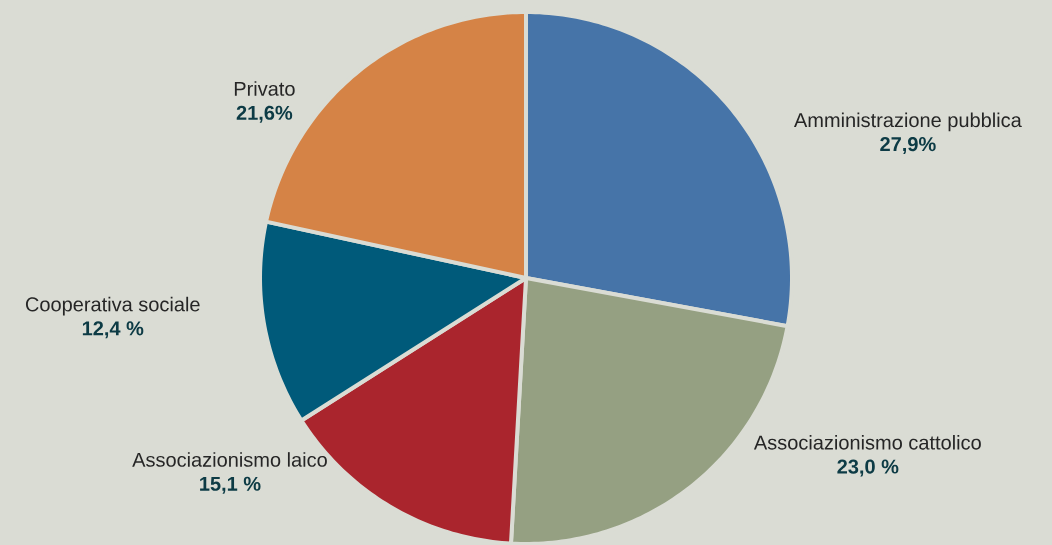 The width and height of the screenshot is (1052, 545). What do you see at coordinates (112, 306) in the screenshot?
I see `slice-label: Cooperativa sociale` at bounding box center [112, 306].